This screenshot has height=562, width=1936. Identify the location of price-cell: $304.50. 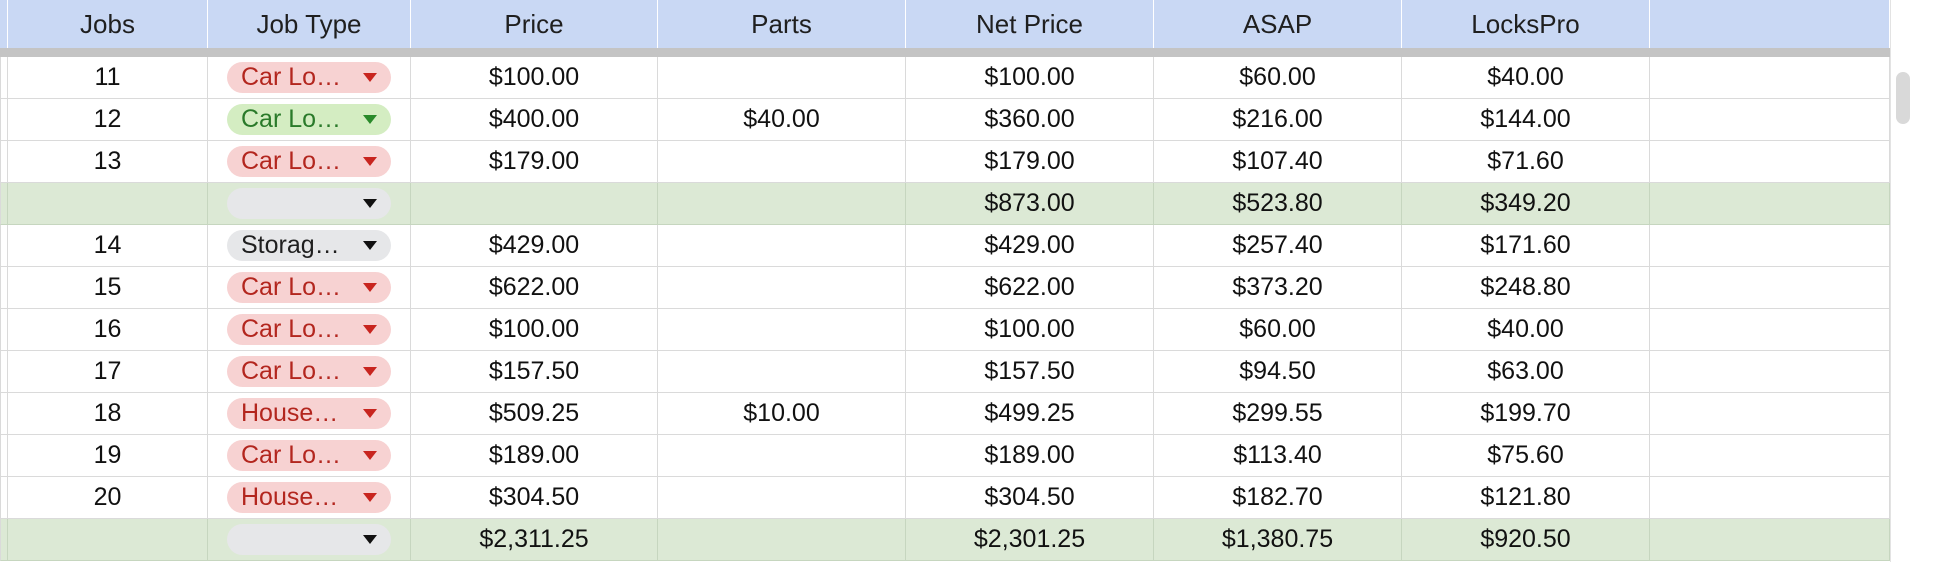
(534, 498).